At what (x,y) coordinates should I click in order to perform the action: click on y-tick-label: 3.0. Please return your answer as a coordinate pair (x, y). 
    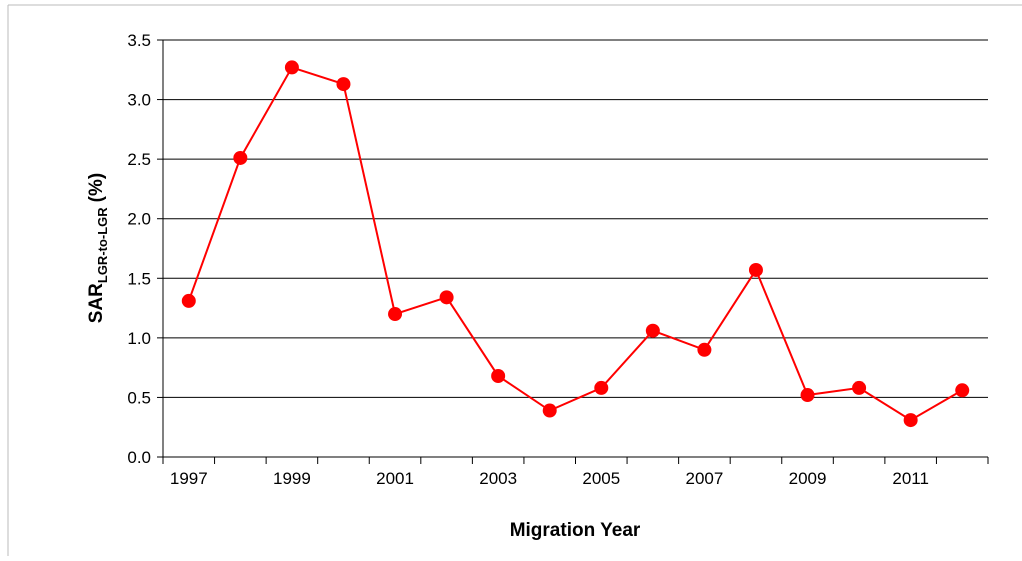
    Looking at the image, I should click on (139, 100).